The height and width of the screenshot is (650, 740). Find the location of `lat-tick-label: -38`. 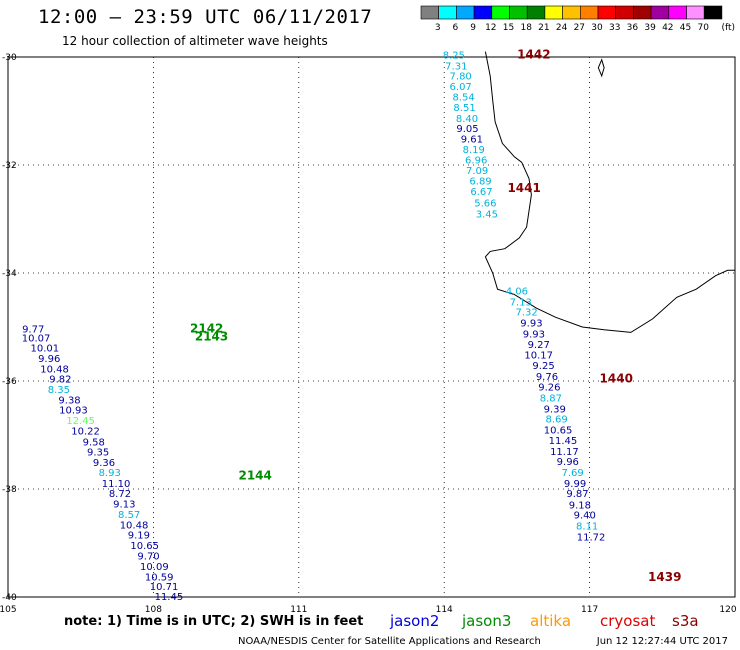

lat-tick-label: -38 is located at coordinates (9, 490).